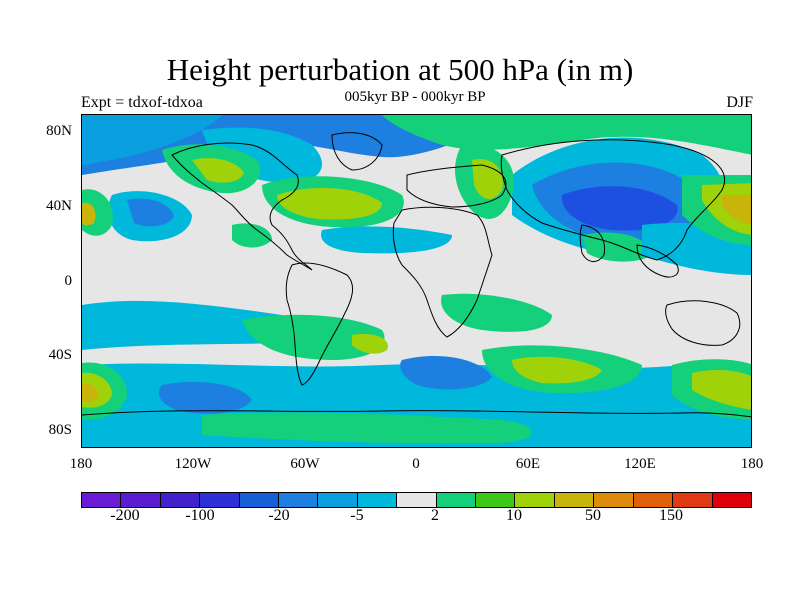 This screenshot has height=600, width=800. Describe the element at coordinates (200, 515) in the screenshot. I see `colorbar-label: -100` at that location.